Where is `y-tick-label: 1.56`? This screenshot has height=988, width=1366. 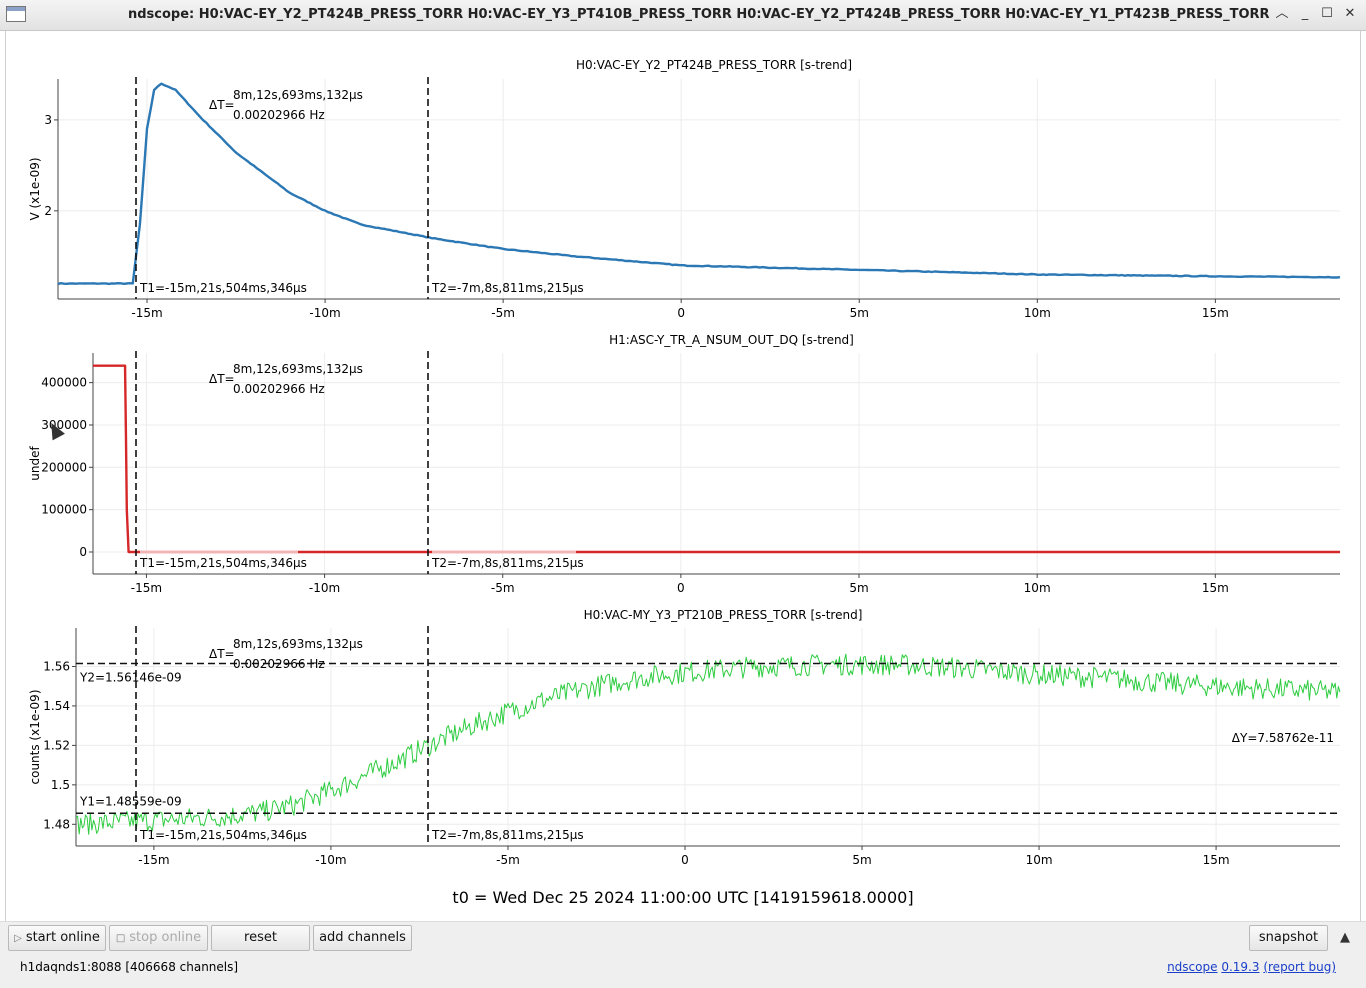 y-tick-label: 1.56 is located at coordinates (56, 666).